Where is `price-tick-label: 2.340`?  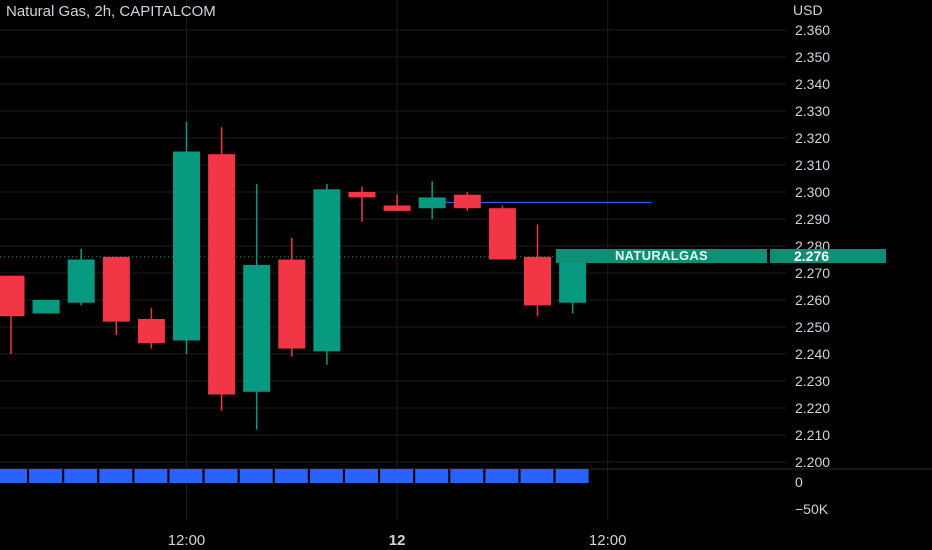 price-tick-label: 2.340 is located at coordinates (812, 84).